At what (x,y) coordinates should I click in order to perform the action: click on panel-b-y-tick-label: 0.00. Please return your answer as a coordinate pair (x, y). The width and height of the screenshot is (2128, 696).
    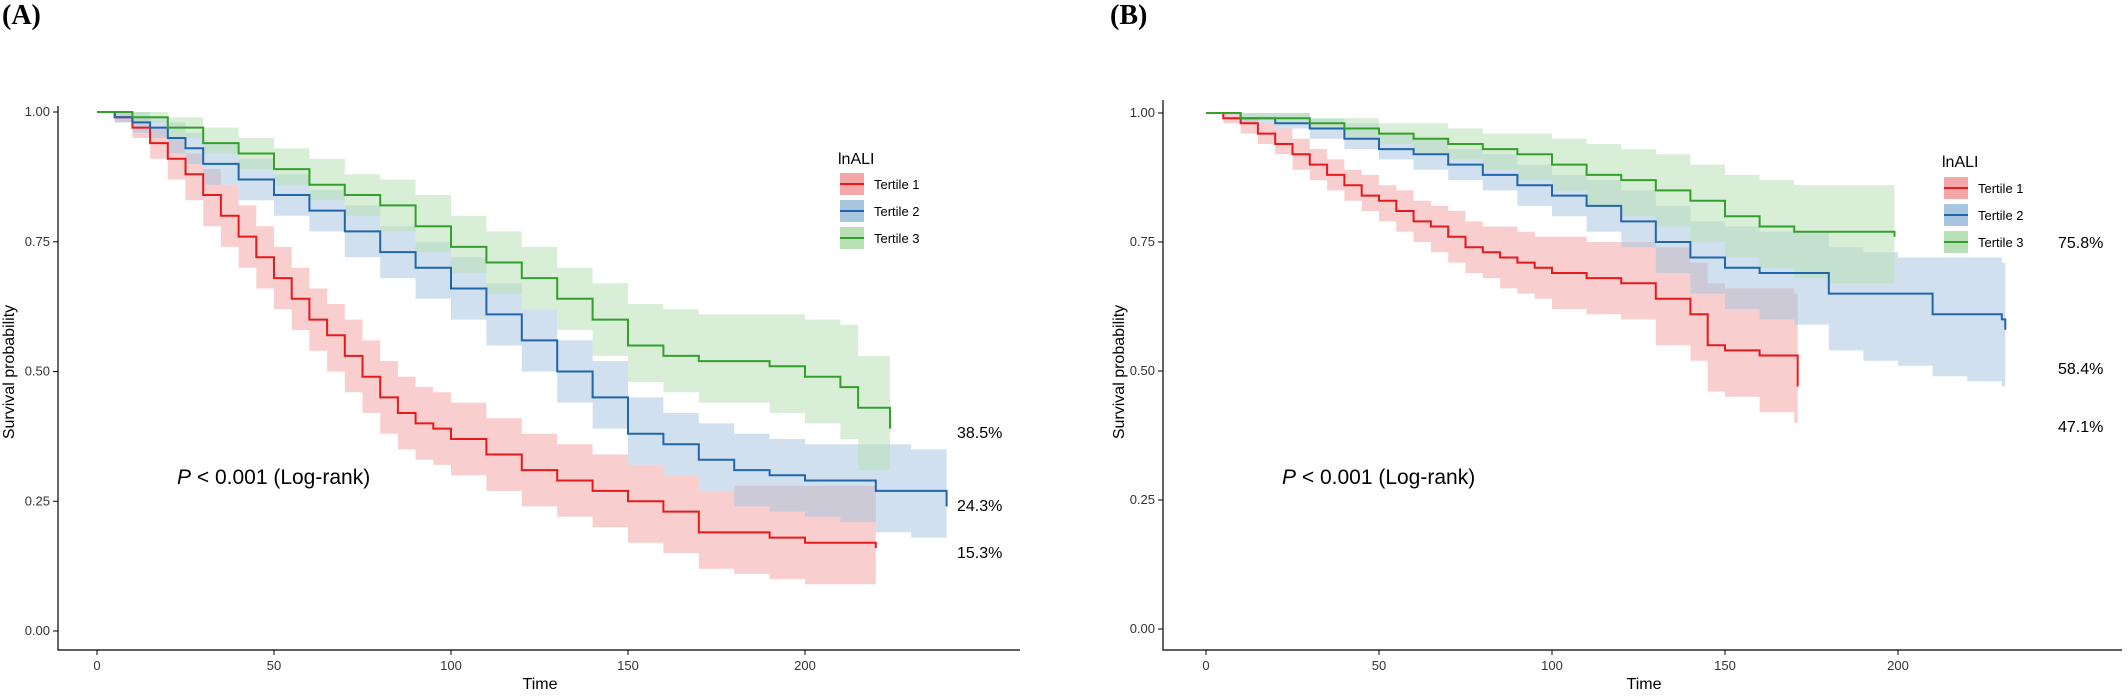
    Looking at the image, I should click on (1142, 628).